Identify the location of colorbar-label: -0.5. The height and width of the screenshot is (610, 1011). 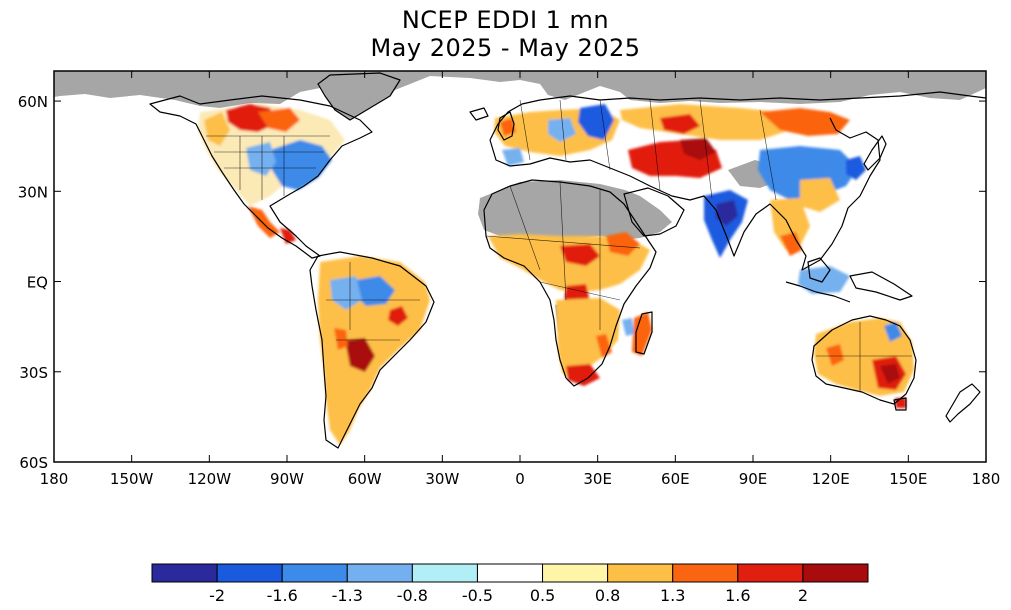
(477, 595).